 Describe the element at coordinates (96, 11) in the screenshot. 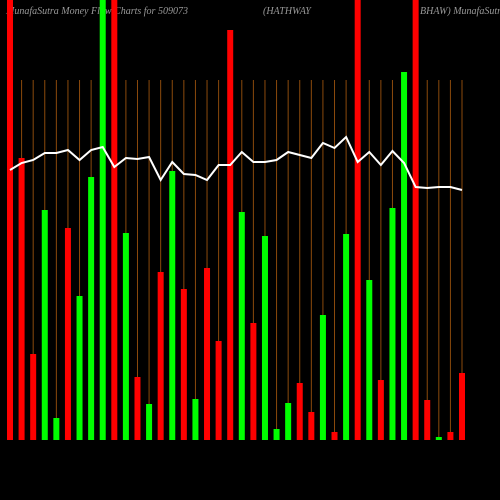

I see `chart-title: MunafaSutra Money Flow Charts for 509073` at that location.